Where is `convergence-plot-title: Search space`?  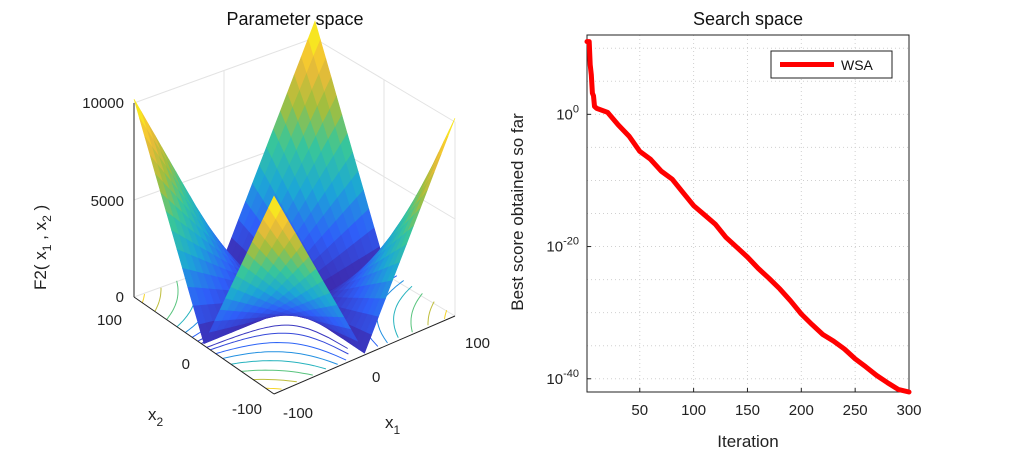
convergence-plot-title: Search space is located at coordinates (748, 19).